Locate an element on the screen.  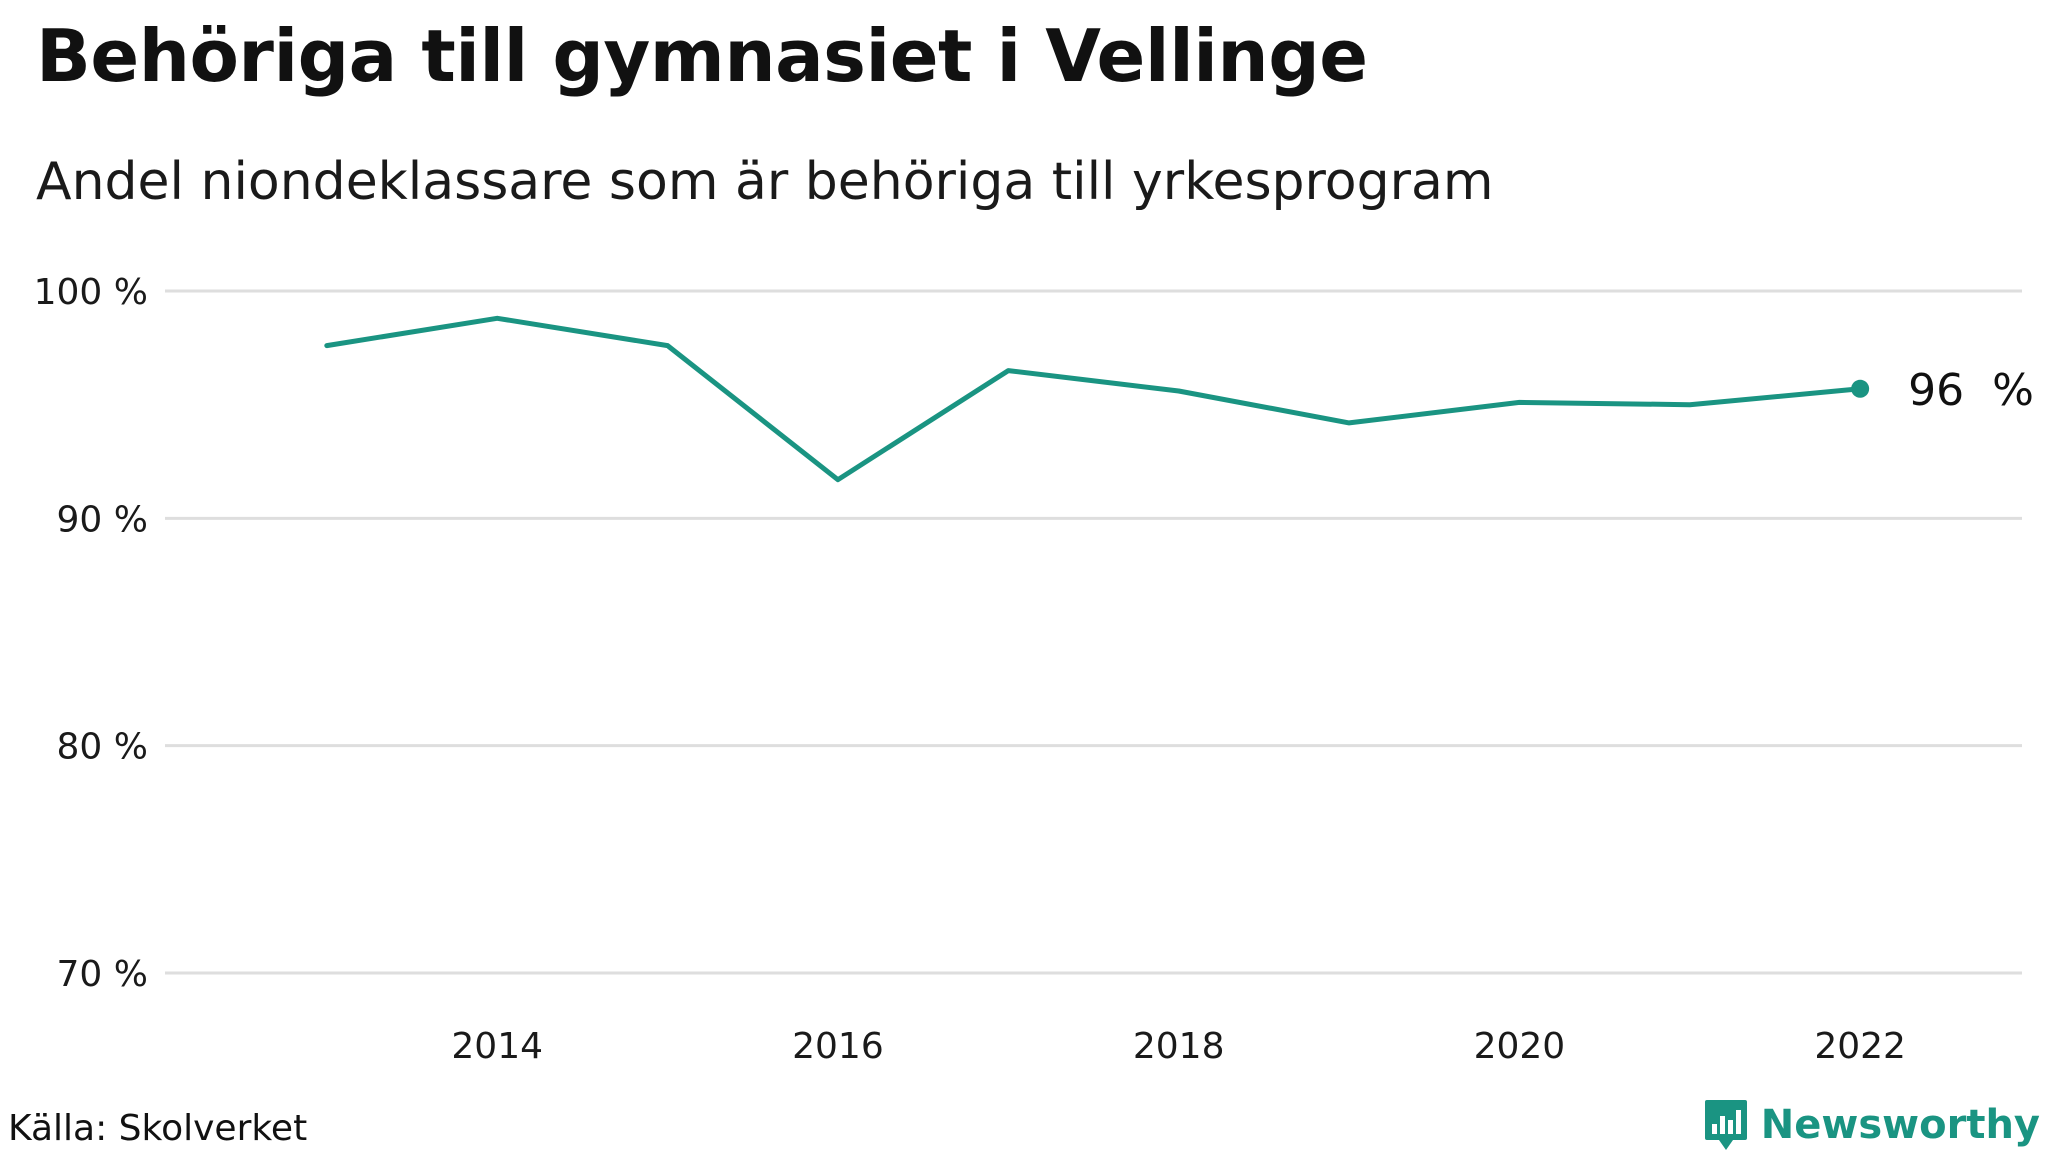
end-point-marker is located at coordinates (1860, 388).